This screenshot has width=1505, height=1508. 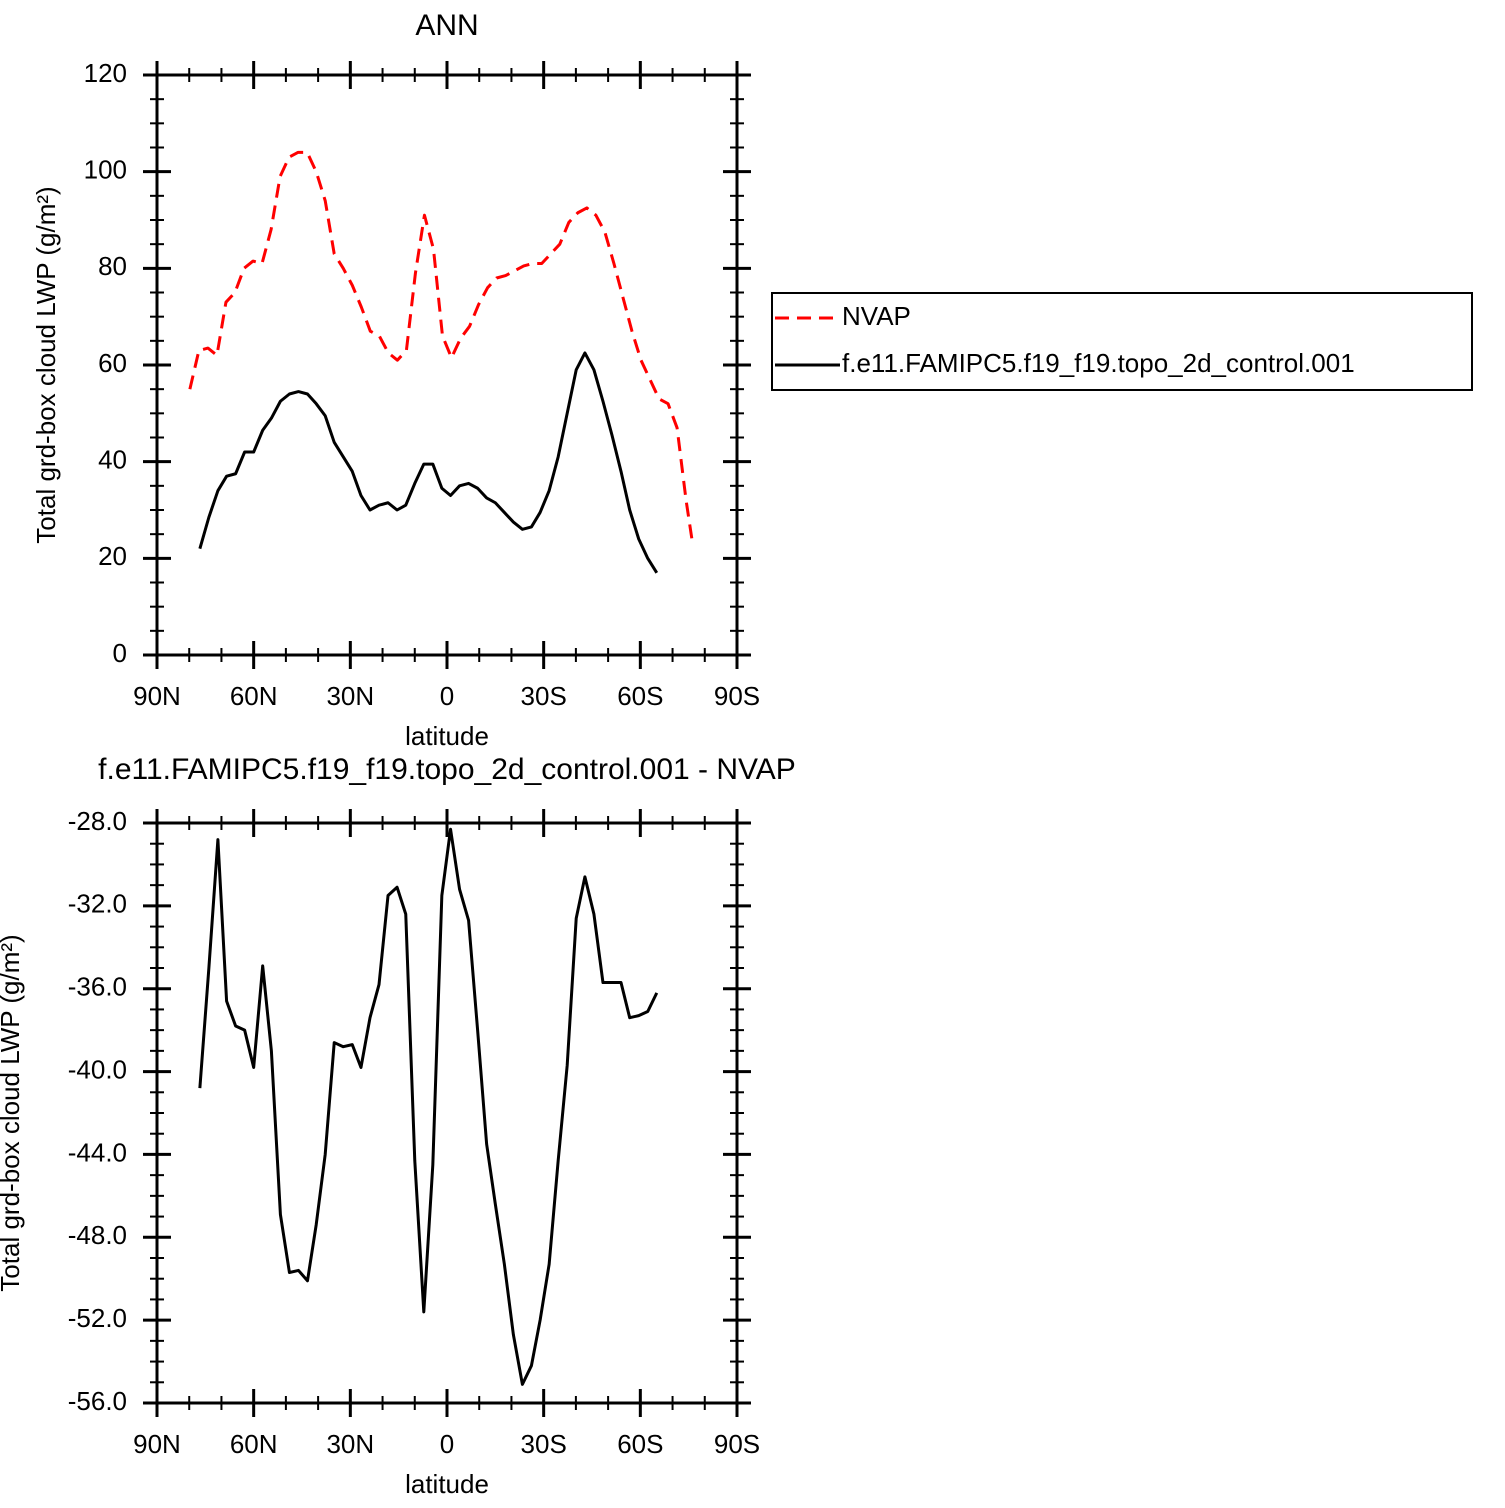 What do you see at coordinates (97, 1318) in the screenshot?
I see `y-tick-label: -52.0` at bounding box center [97, 1318].